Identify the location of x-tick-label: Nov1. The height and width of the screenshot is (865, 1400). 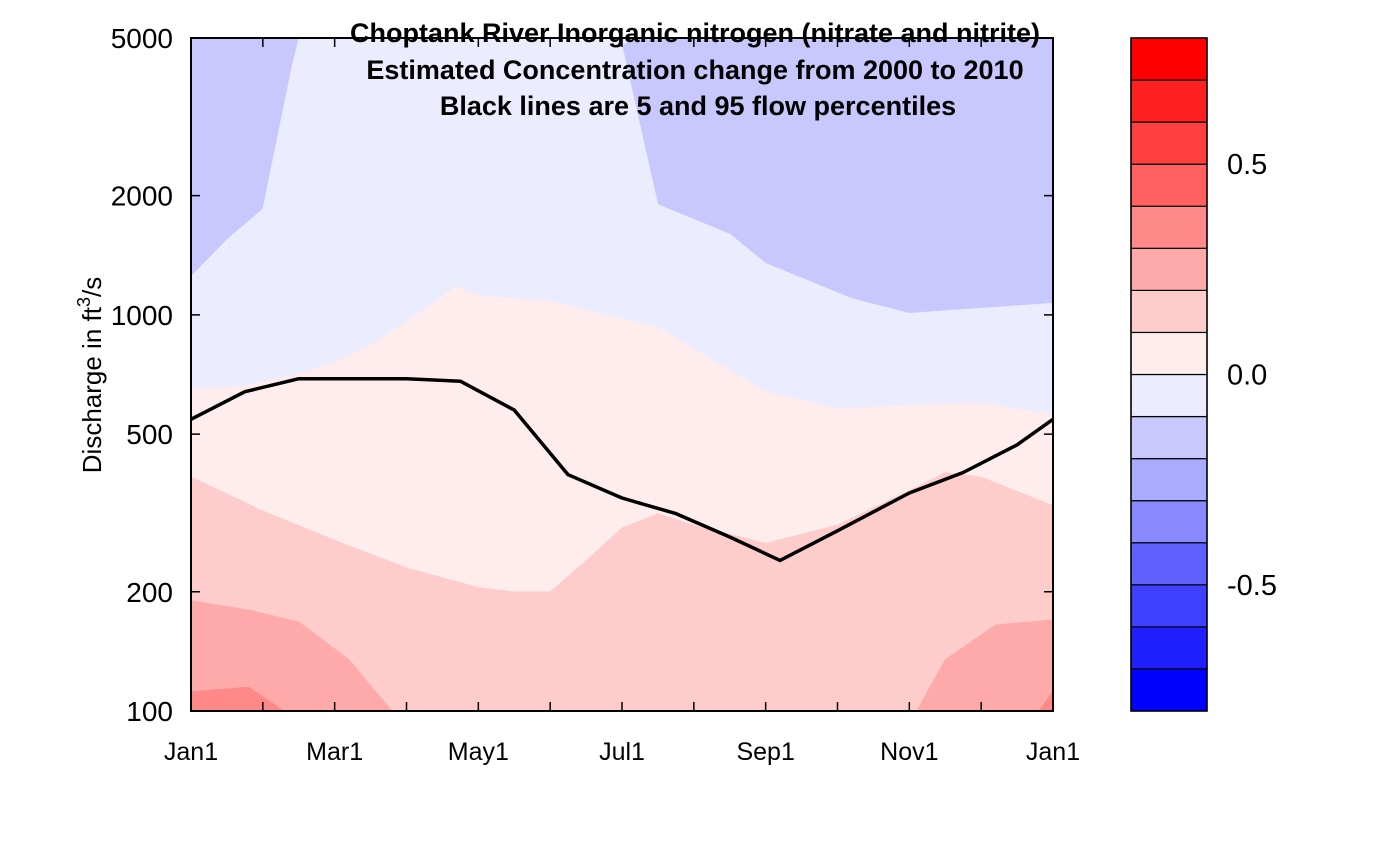
(909, 752).